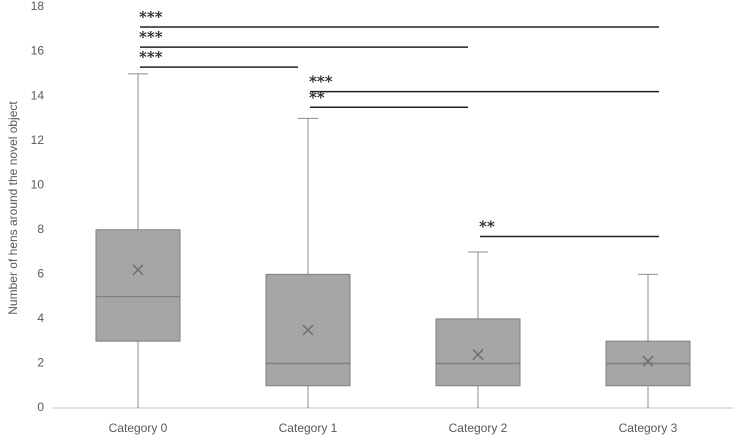 This screenshot has width=735, height=441. What do you see at coordinates (38, 51) in the screenshot?
I see `y-tick-label: 16` at bounding box center [38, 51].